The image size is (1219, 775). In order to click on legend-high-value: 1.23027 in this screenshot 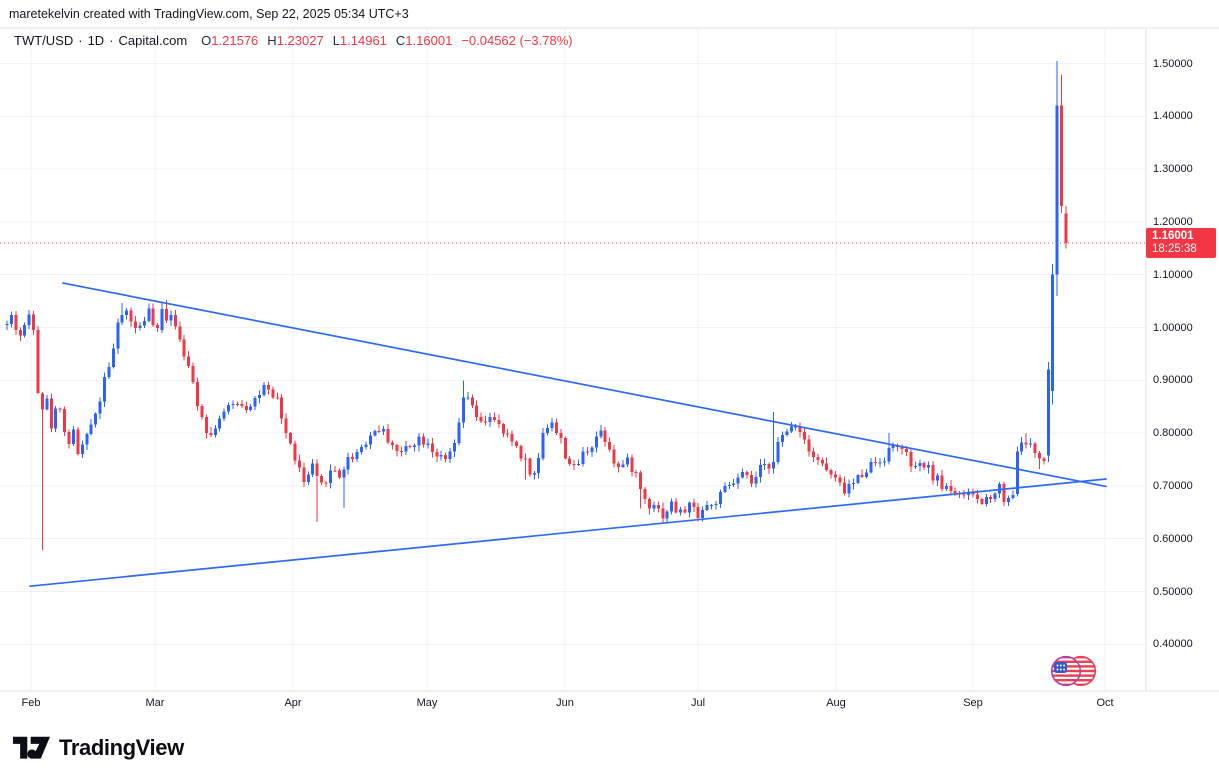, I will do `click(300, 40)`.